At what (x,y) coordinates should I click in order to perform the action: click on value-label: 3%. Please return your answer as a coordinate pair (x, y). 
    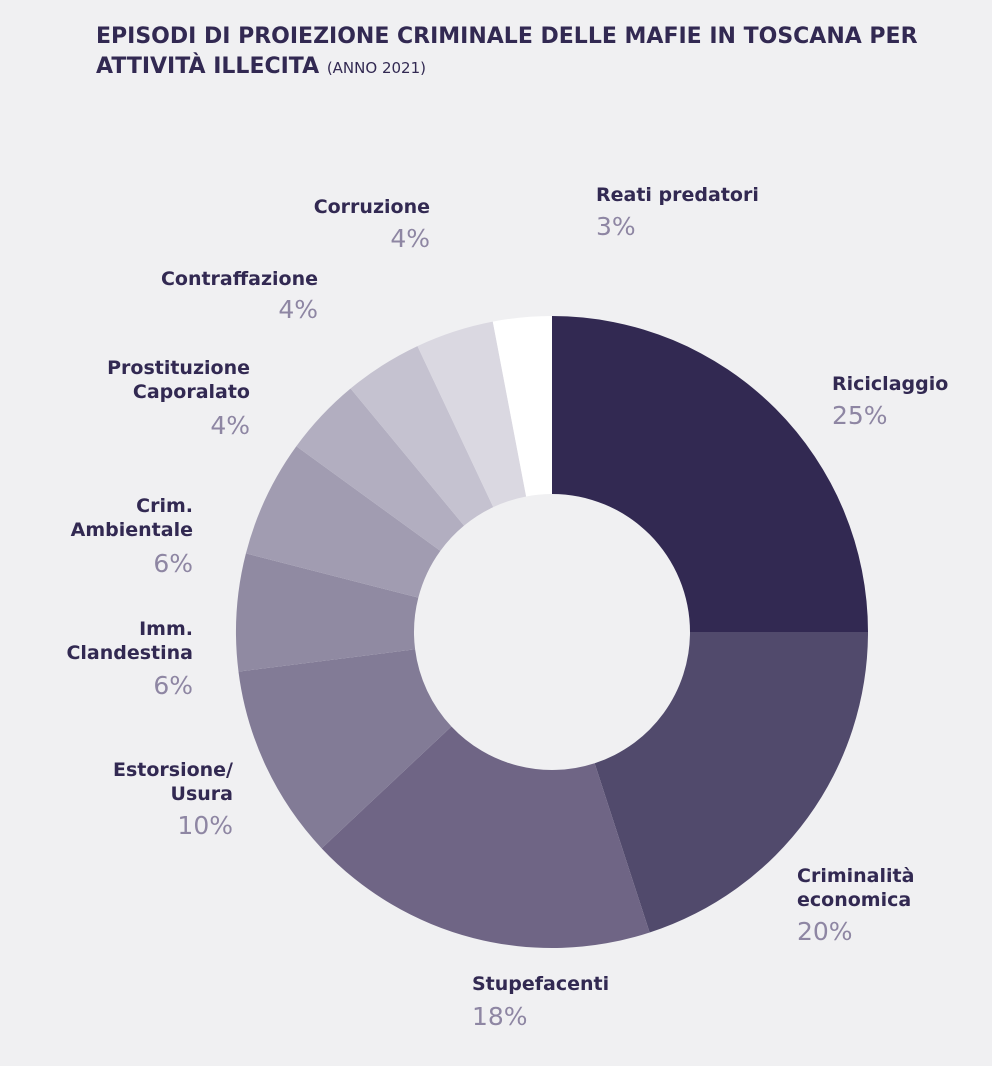
    Looking at the image, I should click on (616, 226).